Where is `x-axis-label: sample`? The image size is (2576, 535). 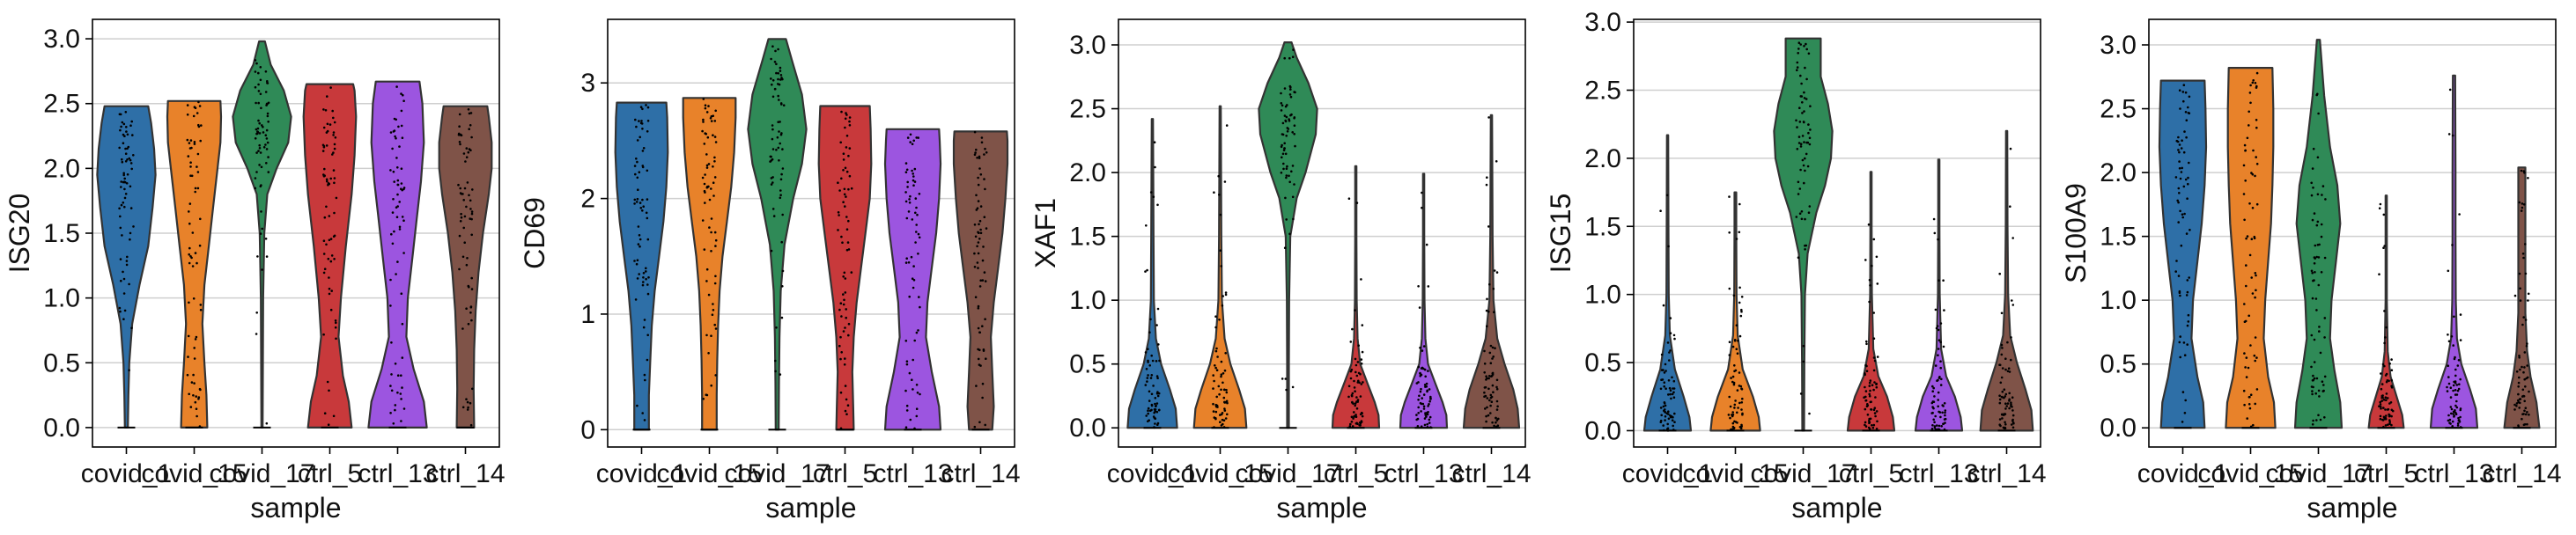 x-axis-label: sample is located at coordinates (2352, 508).